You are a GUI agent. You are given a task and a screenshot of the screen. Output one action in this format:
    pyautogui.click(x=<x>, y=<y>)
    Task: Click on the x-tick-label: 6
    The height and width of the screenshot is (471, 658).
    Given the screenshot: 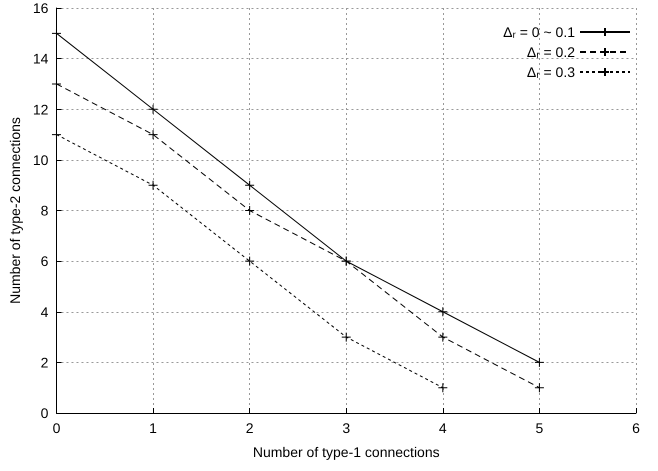 What is the action you would take?
    pyautogui.click(x=636, y=428)
    